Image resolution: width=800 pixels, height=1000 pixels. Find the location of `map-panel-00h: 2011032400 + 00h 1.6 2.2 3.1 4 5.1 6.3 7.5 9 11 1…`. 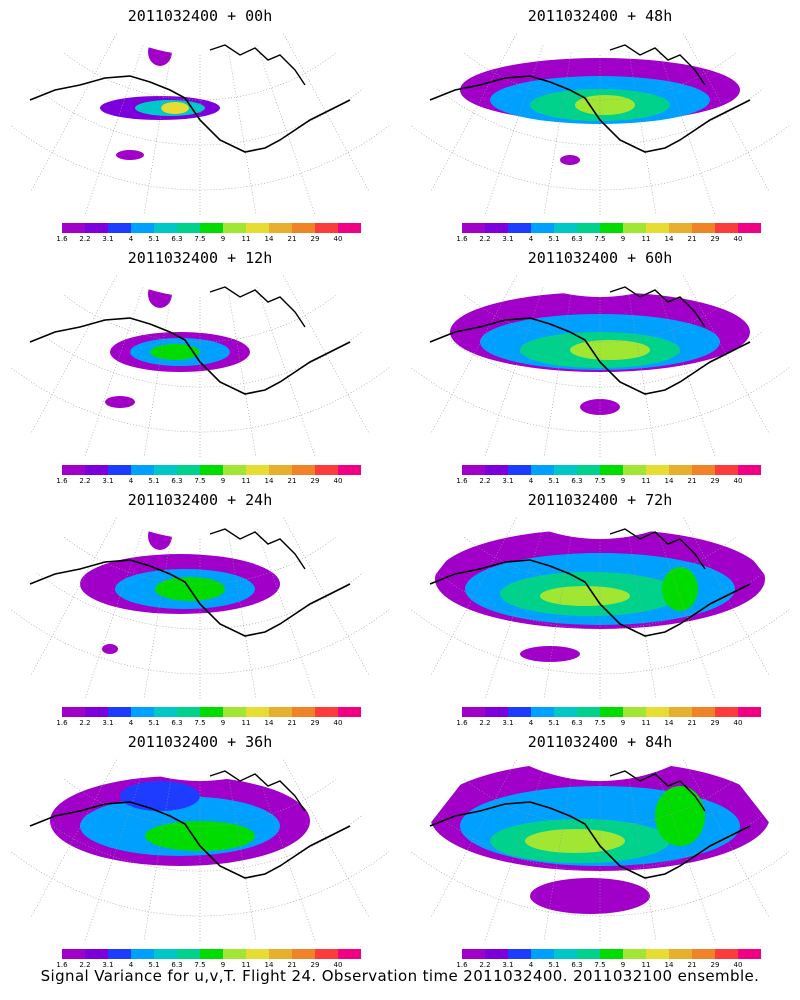

map-panel-00h: 2011032400 + 00h 1.6 2.2 3.1 4 5.1 6.3 7.5 9 11 1… is located at coordinates (200, 121).